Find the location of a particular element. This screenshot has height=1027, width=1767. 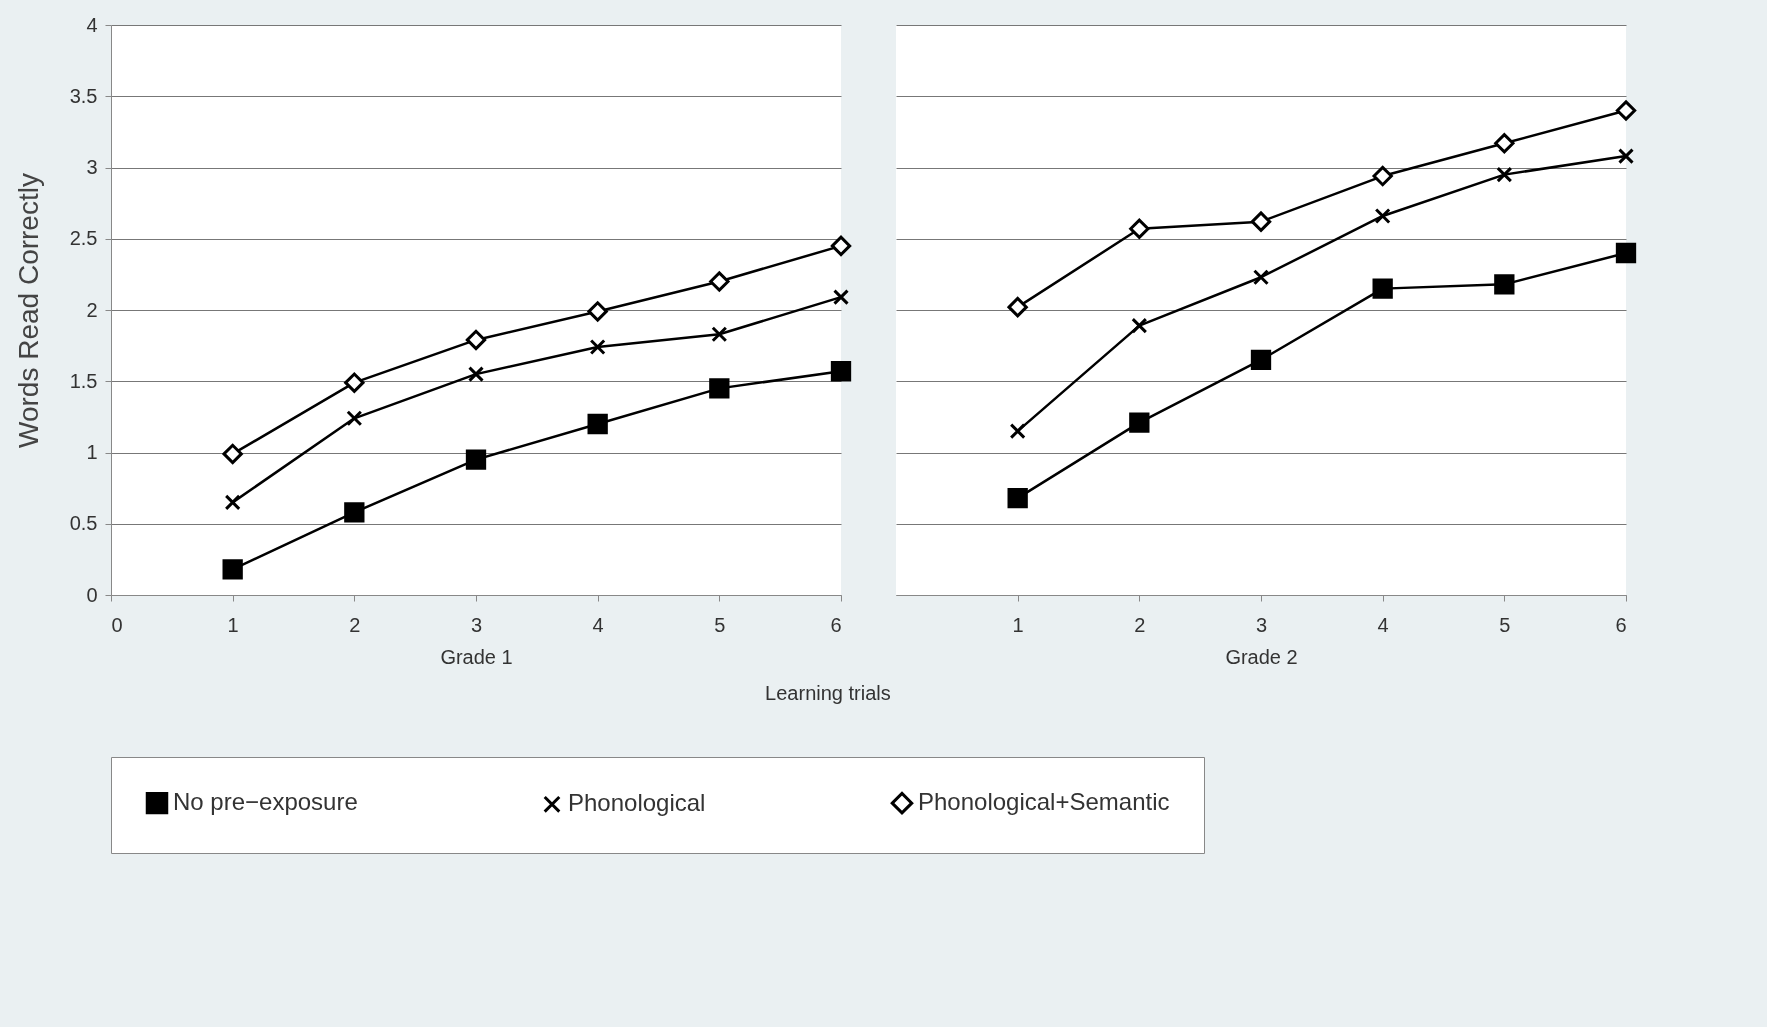

y-tick-label: 4 is located at coordinates (92, 24).